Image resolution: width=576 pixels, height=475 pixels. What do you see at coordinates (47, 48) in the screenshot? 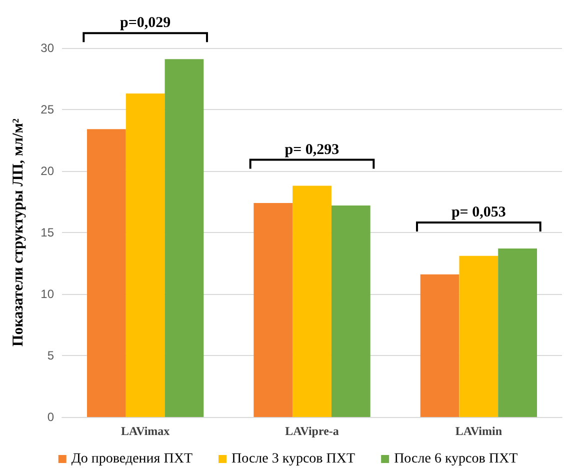
I see `y-tick-label: 30` at bounding box center [47, 48].